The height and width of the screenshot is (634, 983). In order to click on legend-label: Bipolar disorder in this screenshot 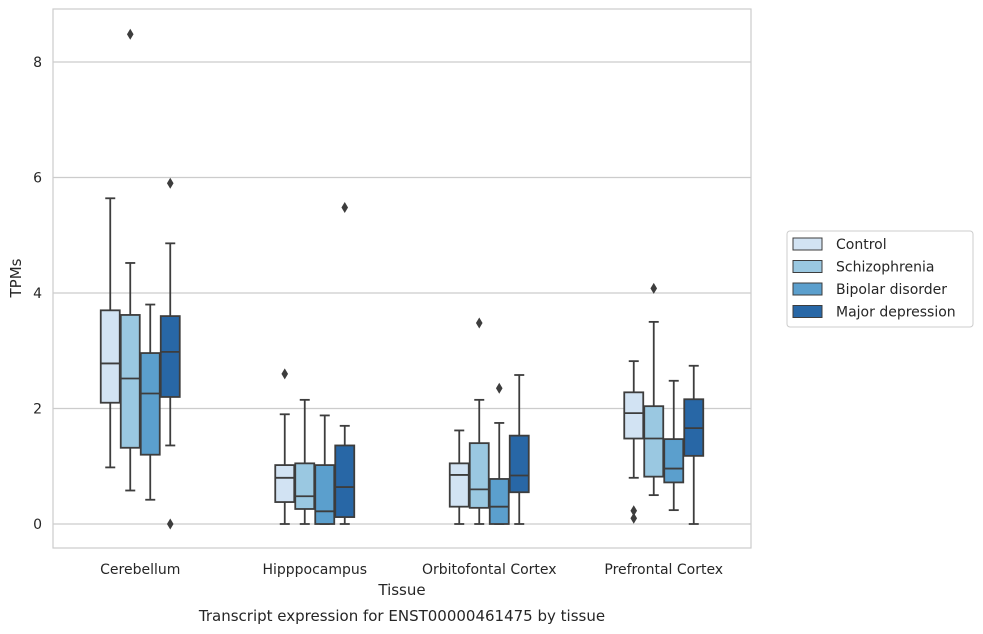, I will do `click(891, 290)`.